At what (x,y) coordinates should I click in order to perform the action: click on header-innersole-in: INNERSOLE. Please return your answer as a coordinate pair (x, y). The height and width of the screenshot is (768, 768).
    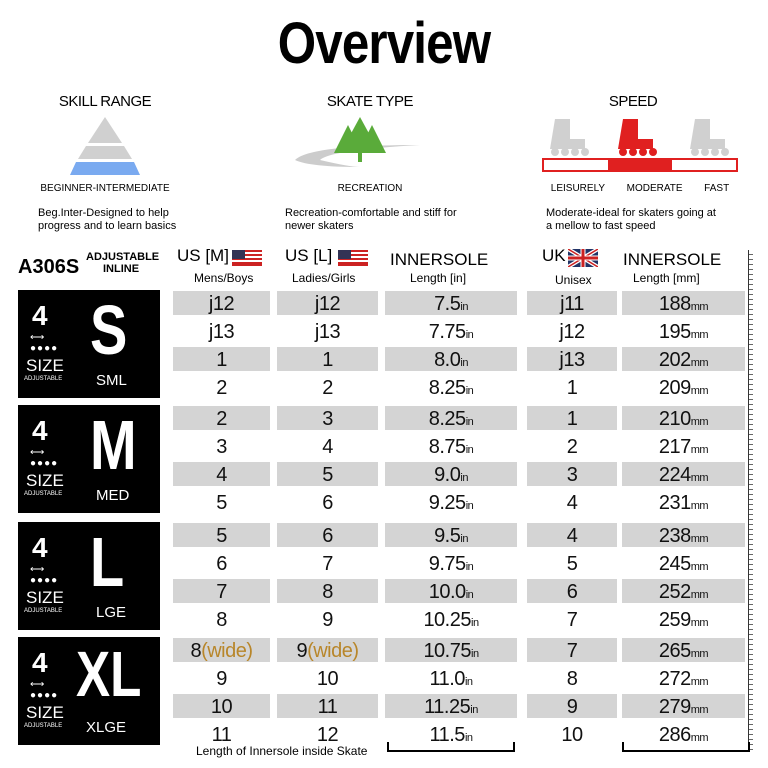
    Looking at the image, I should click on (439, 259).